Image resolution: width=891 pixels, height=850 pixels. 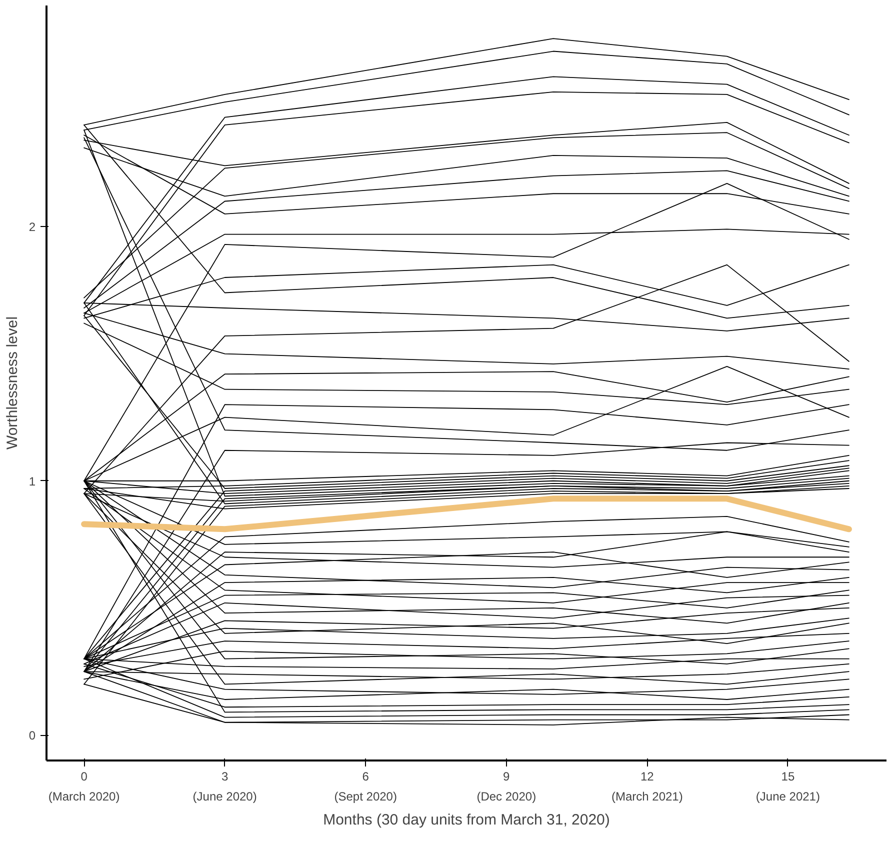 What do you see at coordinates (224, 797) in the screenshot?
I see `text: (June 2020)` at bounding box center [224, 797].